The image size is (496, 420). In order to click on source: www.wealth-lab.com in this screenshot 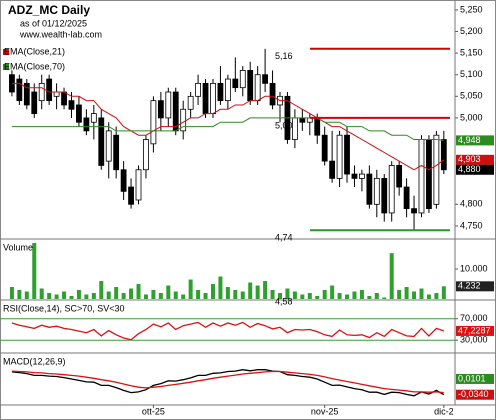, I will do `click(60, 34)`.